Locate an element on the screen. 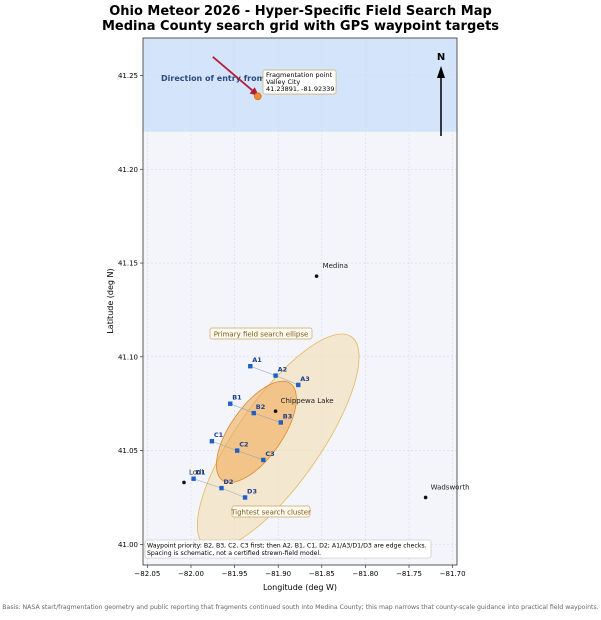  waypoint-label: B1 is located at coordinates (237, 398).